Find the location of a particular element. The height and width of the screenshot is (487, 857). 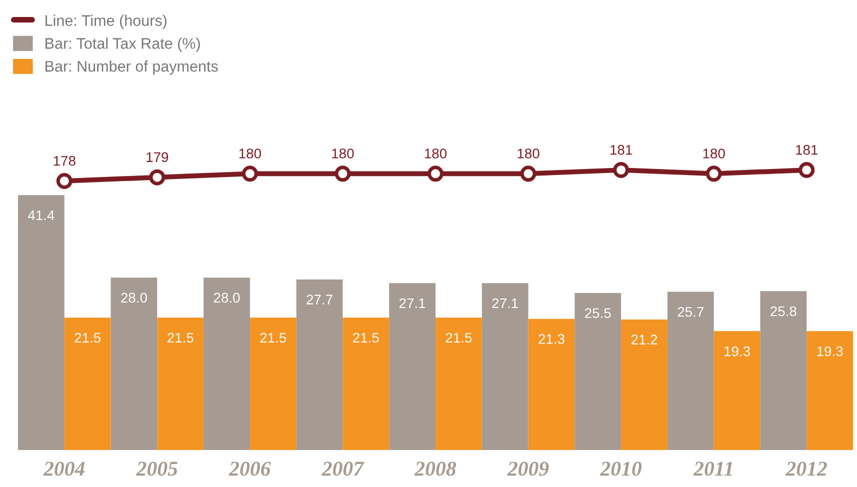

data-label: 25.5 is located at coordinates (598, 313).